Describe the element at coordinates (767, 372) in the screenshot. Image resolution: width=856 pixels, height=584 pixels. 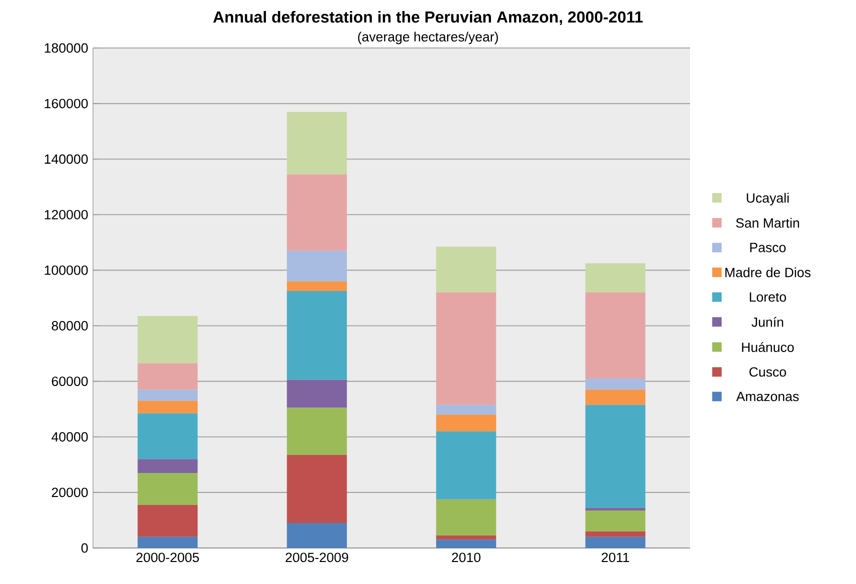
I see `legend-label: Cusco` at that location.